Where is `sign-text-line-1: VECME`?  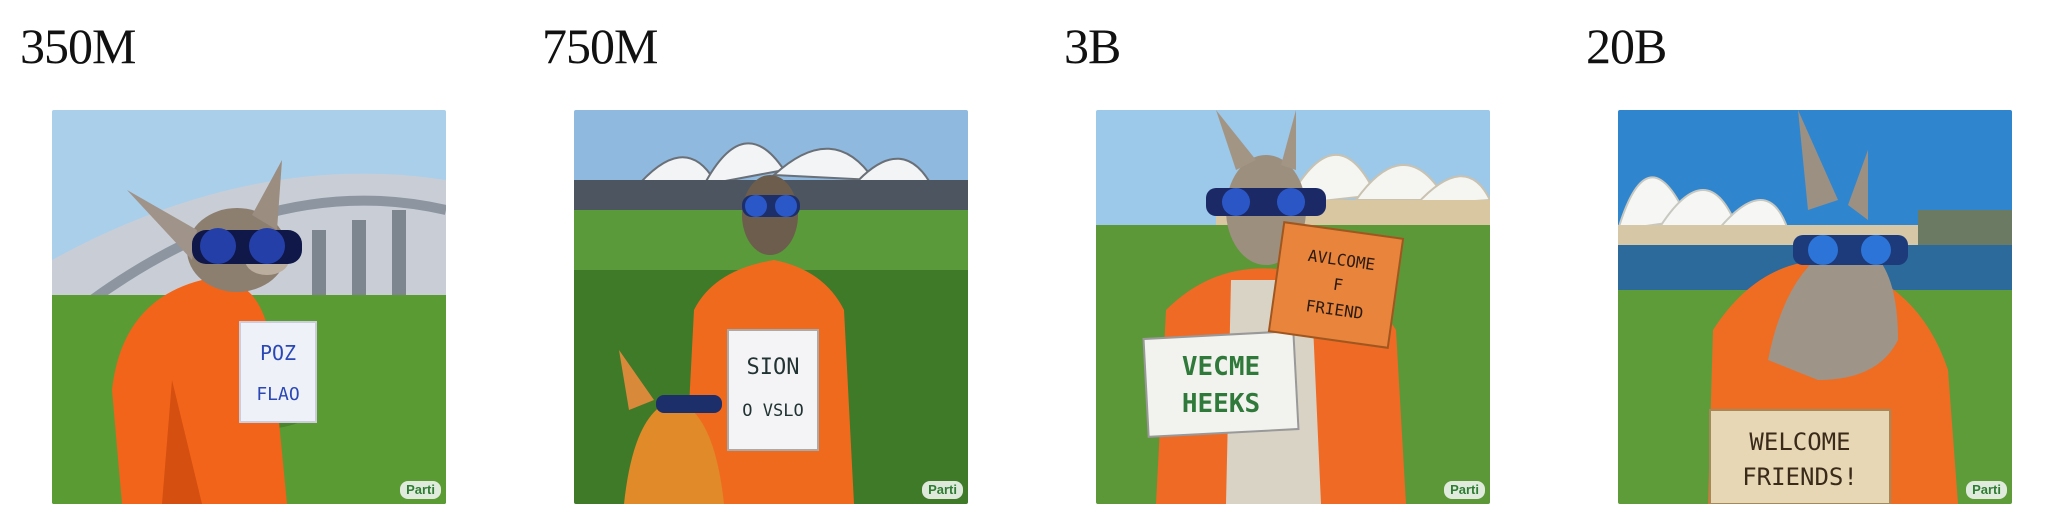 sign-text-line-1: VECME is located at coordinates (1221, 367).